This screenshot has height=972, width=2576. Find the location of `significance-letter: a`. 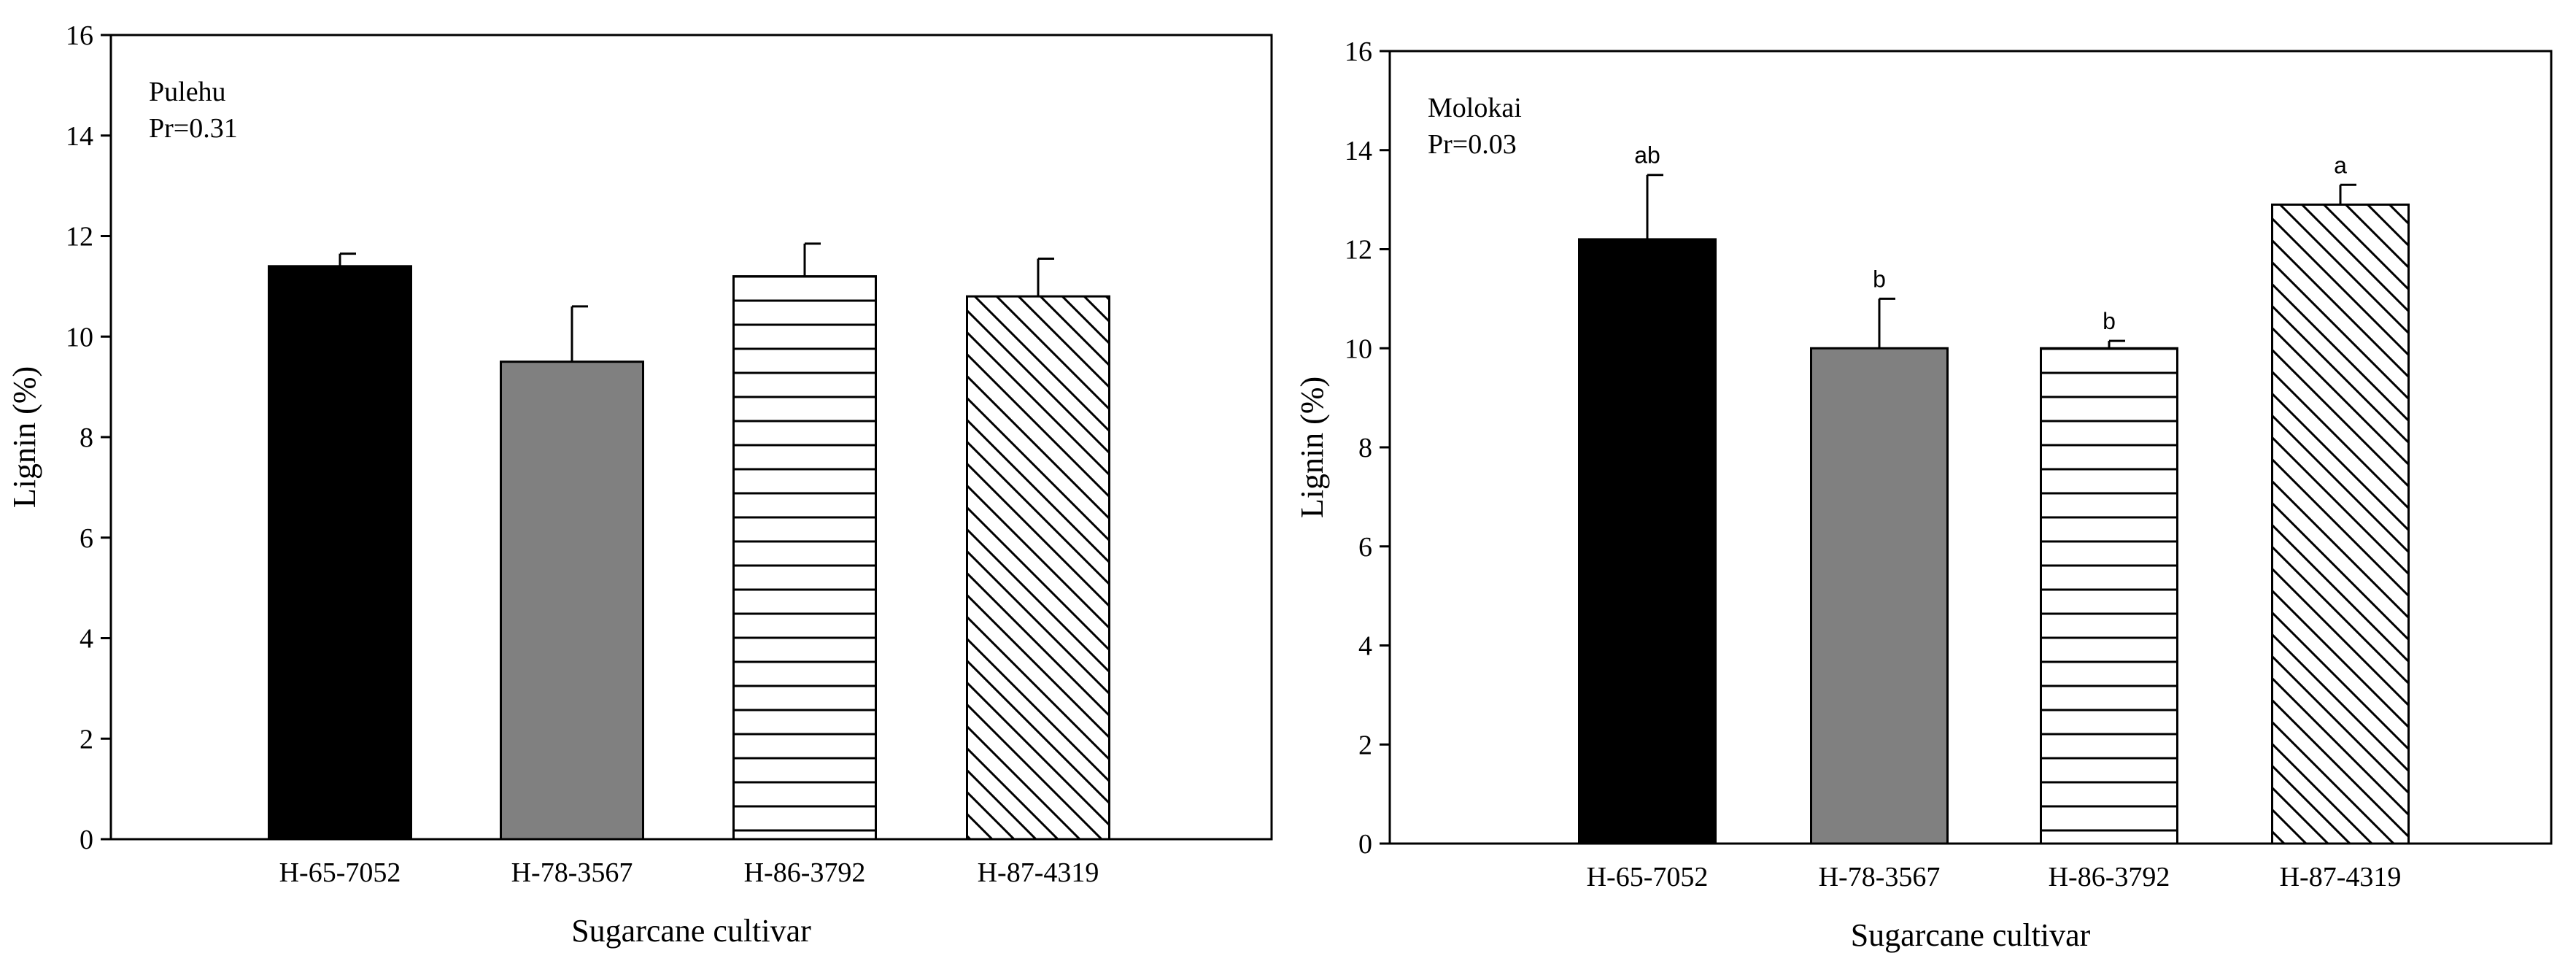

significance-letter: a is located at coordinates (2340, 165).